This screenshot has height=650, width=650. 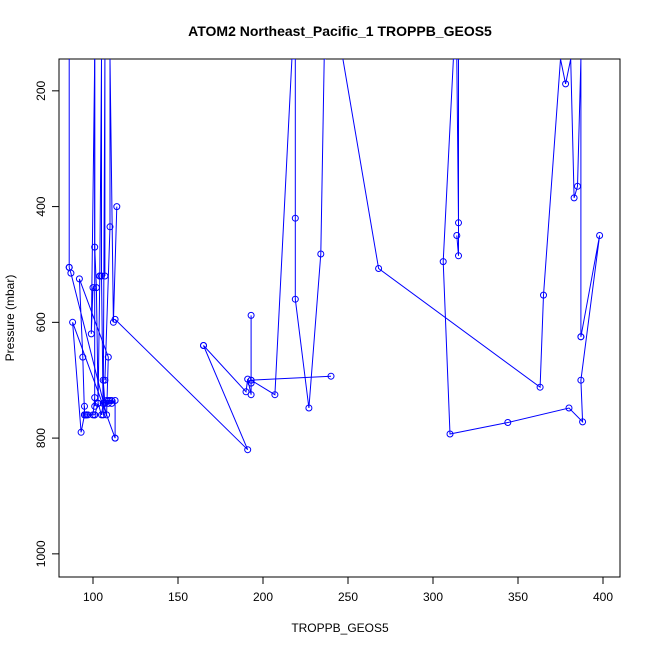 I want to click on y-axis-label: Pressure (mbar), so click(x=10, y=318).